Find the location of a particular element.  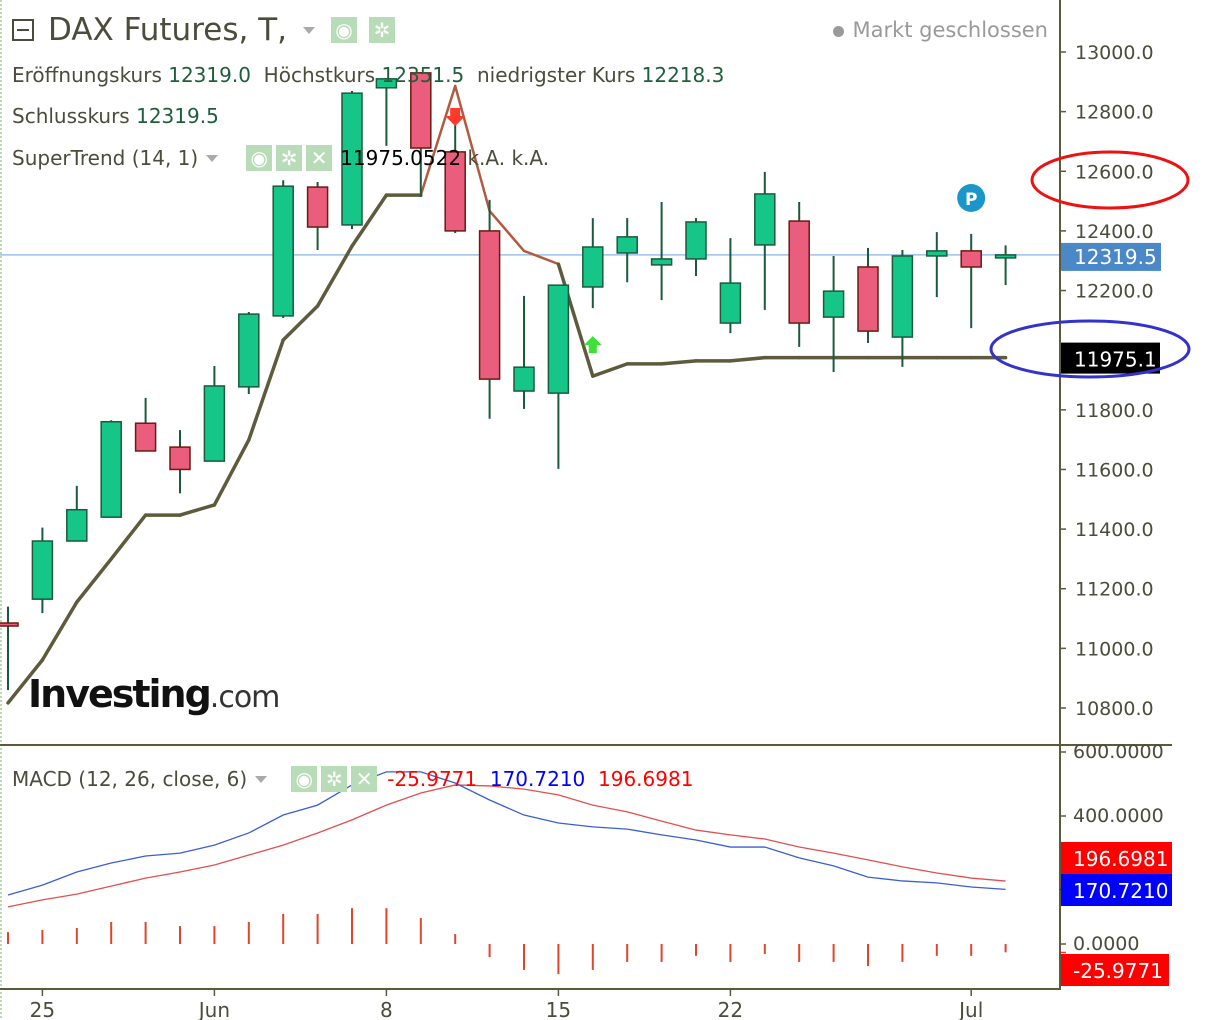

macd-tick-label: 400.0000 is located at coordinates (1118, 816).